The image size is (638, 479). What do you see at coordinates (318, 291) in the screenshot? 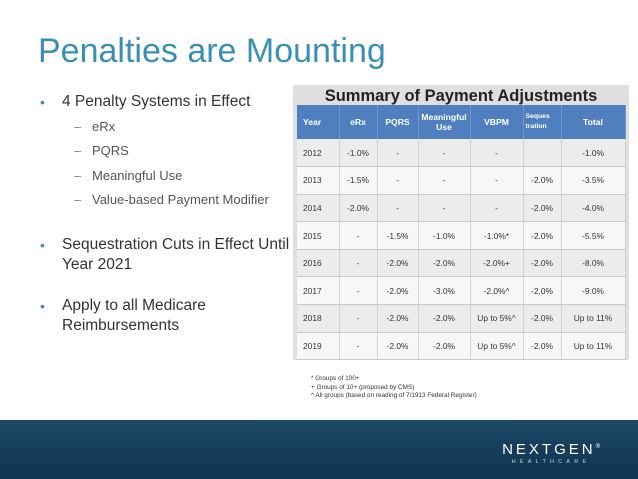
I see `year-cell: 2017` at bounding box center [318, 291].